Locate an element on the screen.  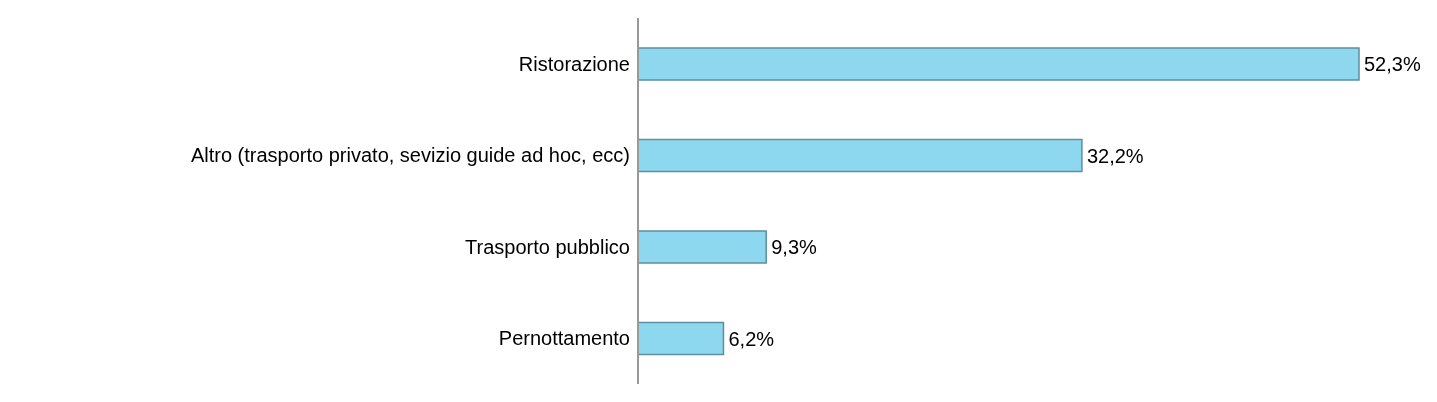
y-tick-label: Altro (trasporto privato, sevizio guide ad hoc, ecc) is located at coordinates (410, 155).